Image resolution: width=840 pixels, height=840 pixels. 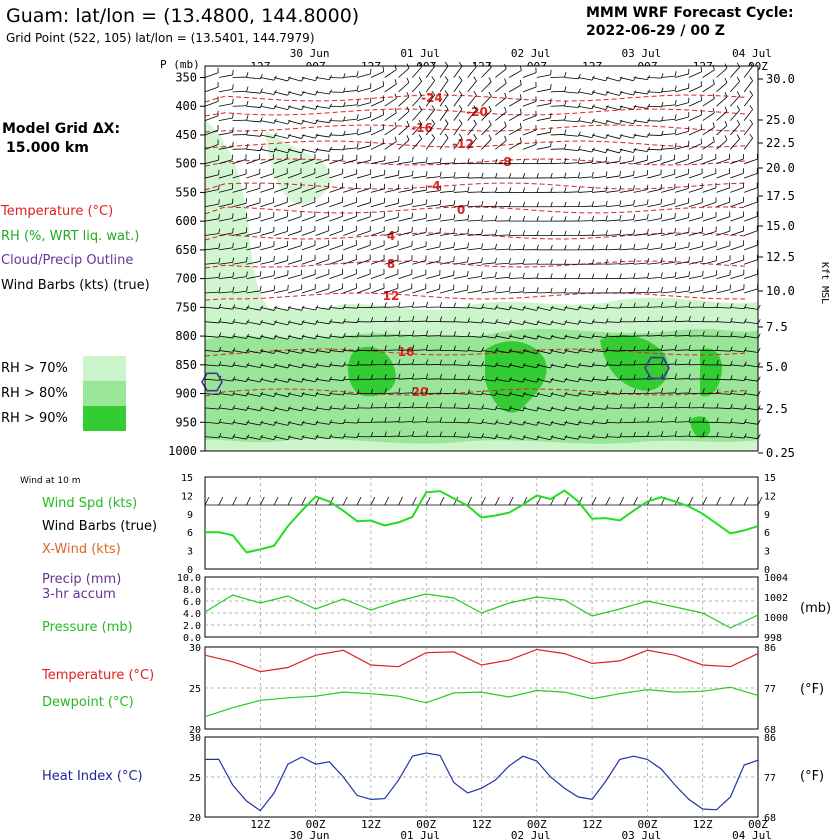 What do you see at coordinates (481, 777) in the screenshot?
I see `heat-gridlines` at bounding box center [481, 777].